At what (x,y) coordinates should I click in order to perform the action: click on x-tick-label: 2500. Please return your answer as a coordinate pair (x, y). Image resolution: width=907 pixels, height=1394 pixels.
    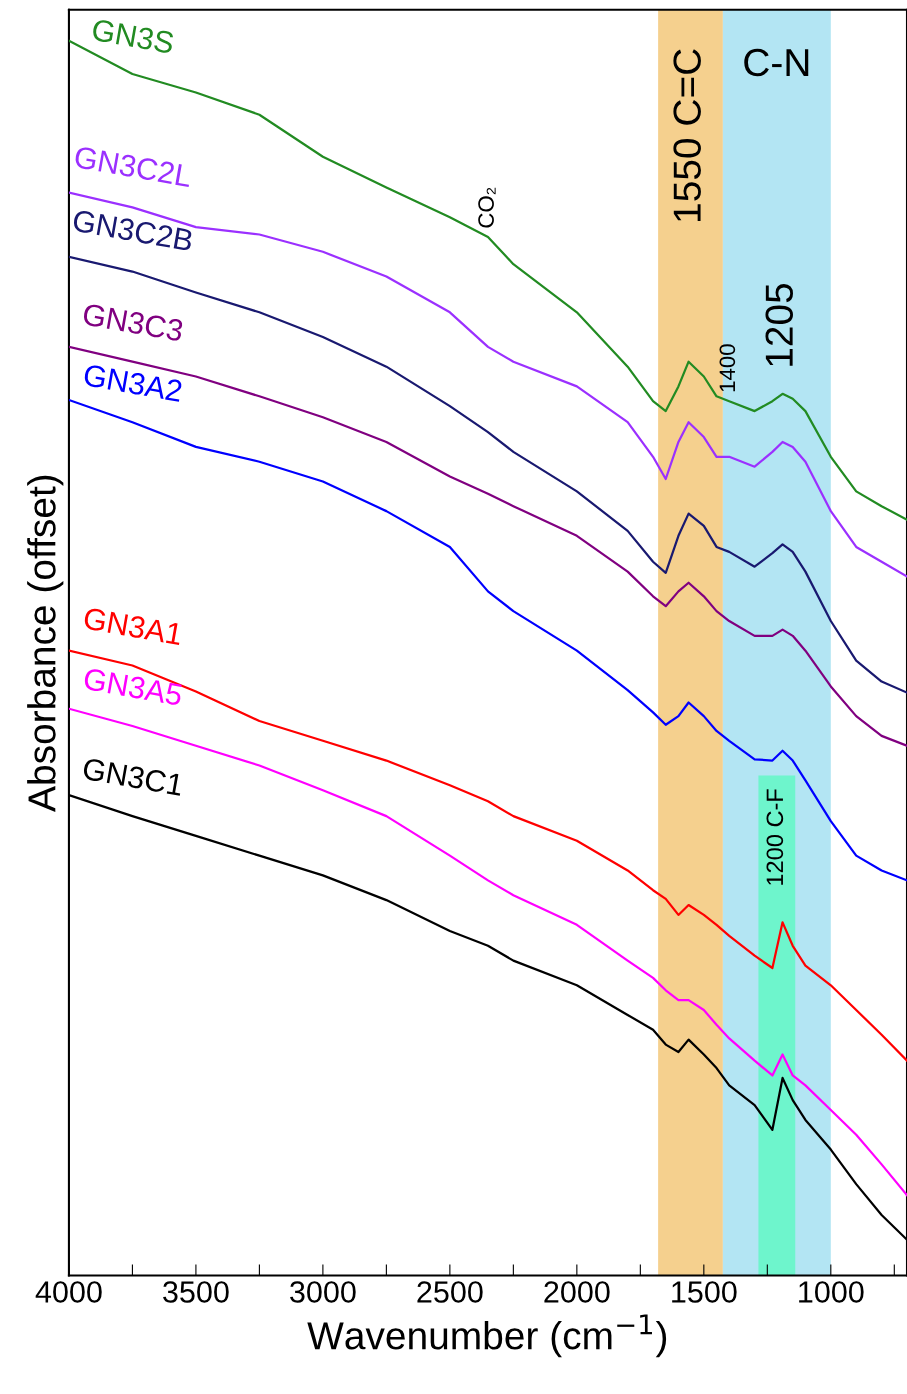
    Looking at the image, I should click on (450, 1292).